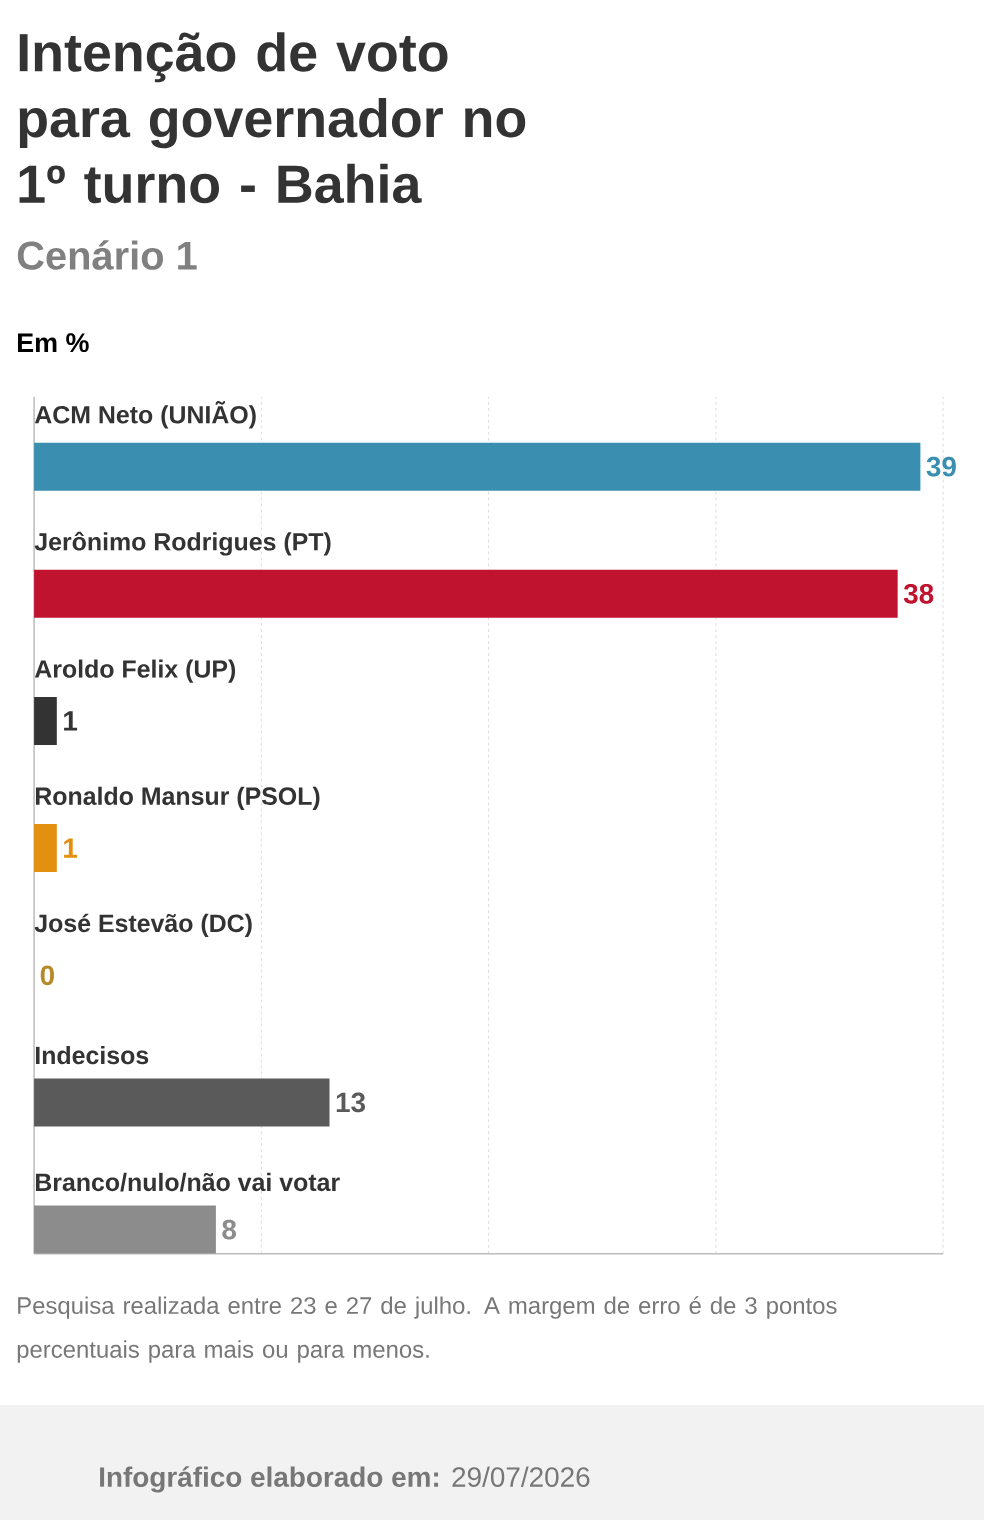  Describe the element at coordinates (177, 798) in the screenshot. I see `y-tick-label: Ronaldo Mansur (PSOL)` at that location.